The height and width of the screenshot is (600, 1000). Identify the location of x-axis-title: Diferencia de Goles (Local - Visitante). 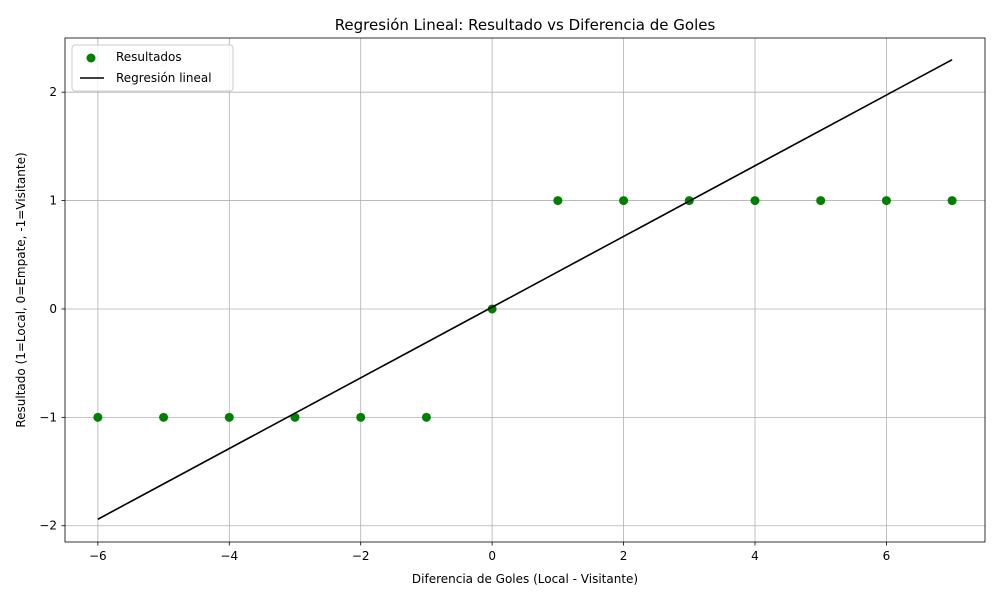
(525, 579).